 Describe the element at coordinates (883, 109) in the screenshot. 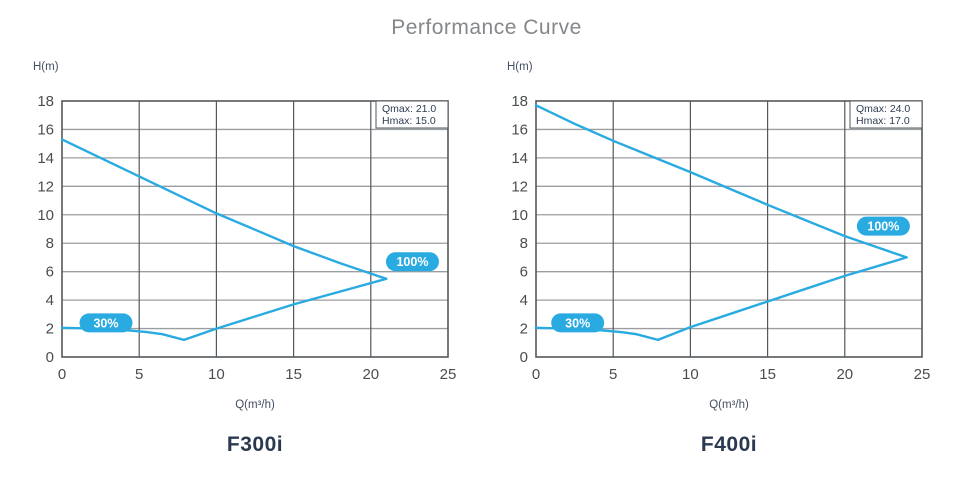

I see `info-box-line: Qmax: 24.0` at that location.